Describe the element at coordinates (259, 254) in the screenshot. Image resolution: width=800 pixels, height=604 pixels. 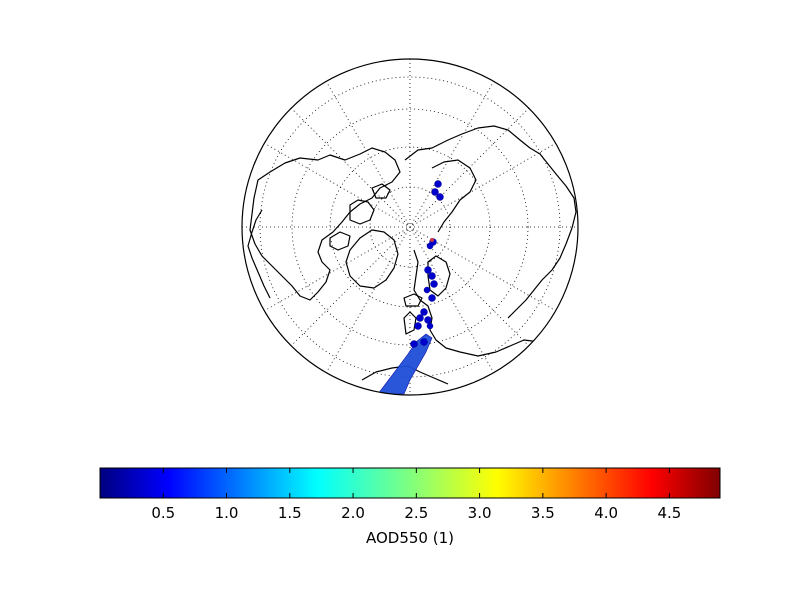
I see `coastline-alaska` at that location.